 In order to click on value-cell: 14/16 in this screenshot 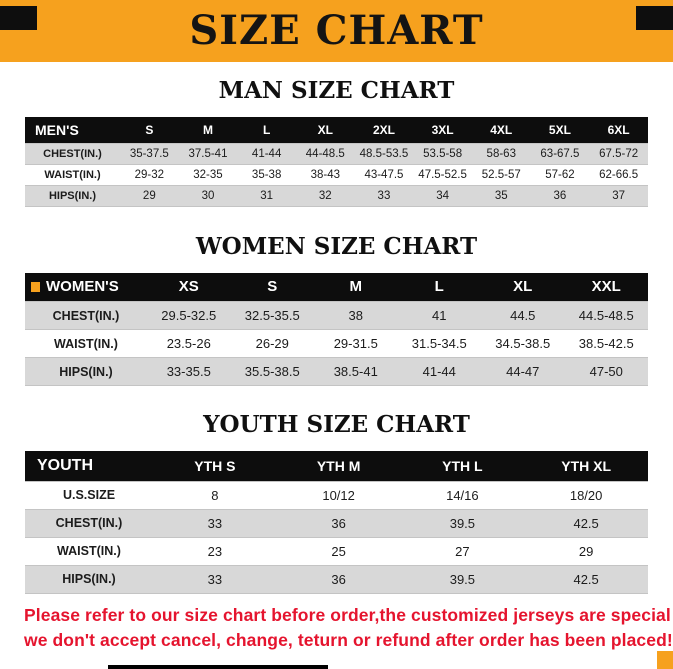, I will do `click(462, 494)`.